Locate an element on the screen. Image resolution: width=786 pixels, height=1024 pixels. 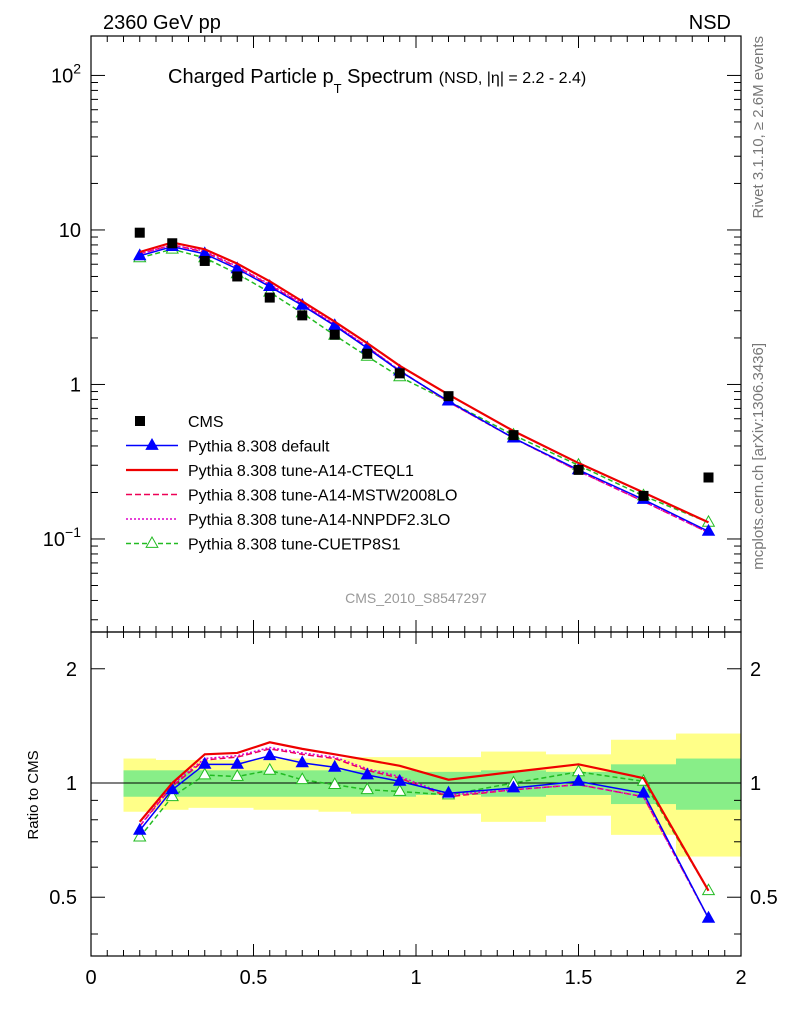
legend-marker-cuetp8s1 is located at coordinates (152, 541).